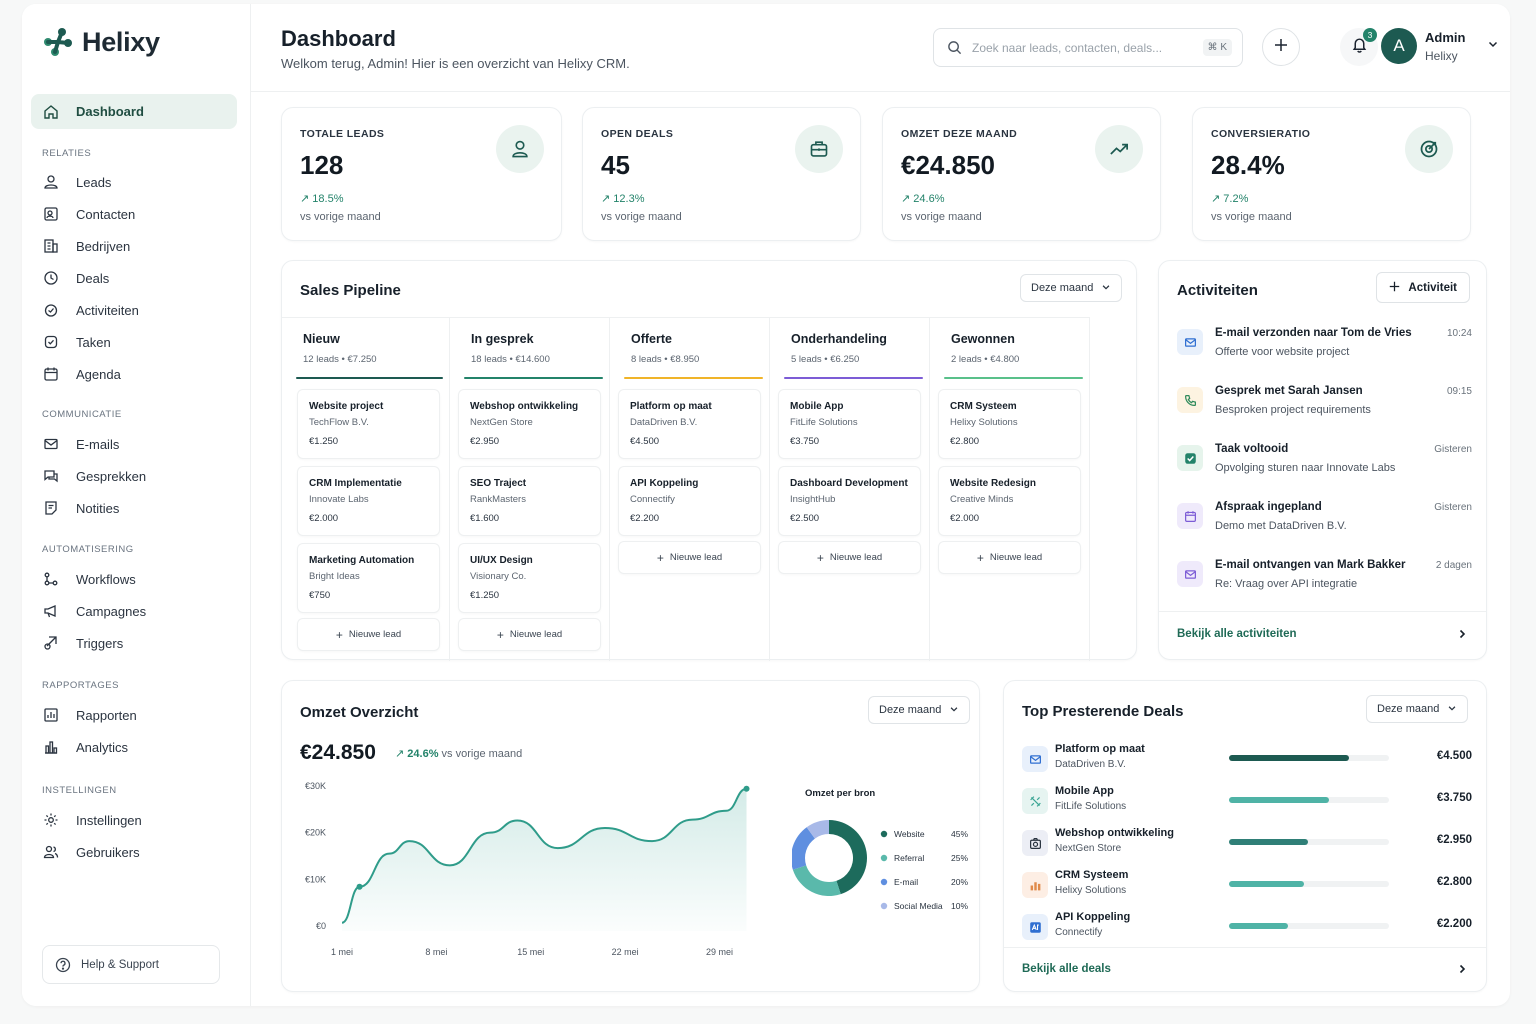  Describe the element at coordinates (1009, 424) in the screenshot. I see `deal-card: CRM Systeem Helixy Solutions €2.800` at that location.